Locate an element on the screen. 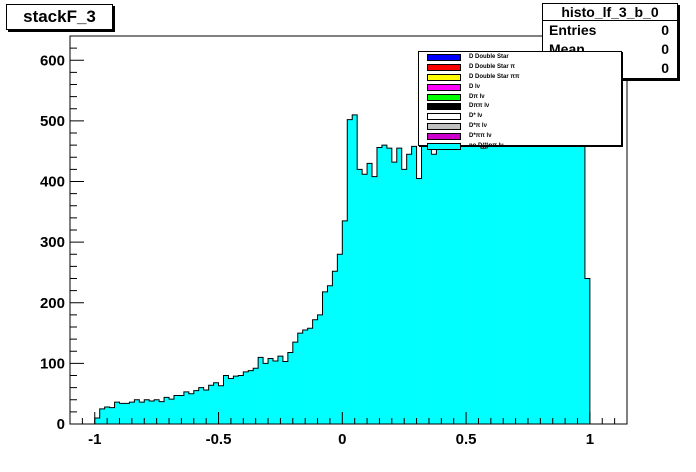  legend-entry: D Double Star ππ is located at coordinates (520, 78).